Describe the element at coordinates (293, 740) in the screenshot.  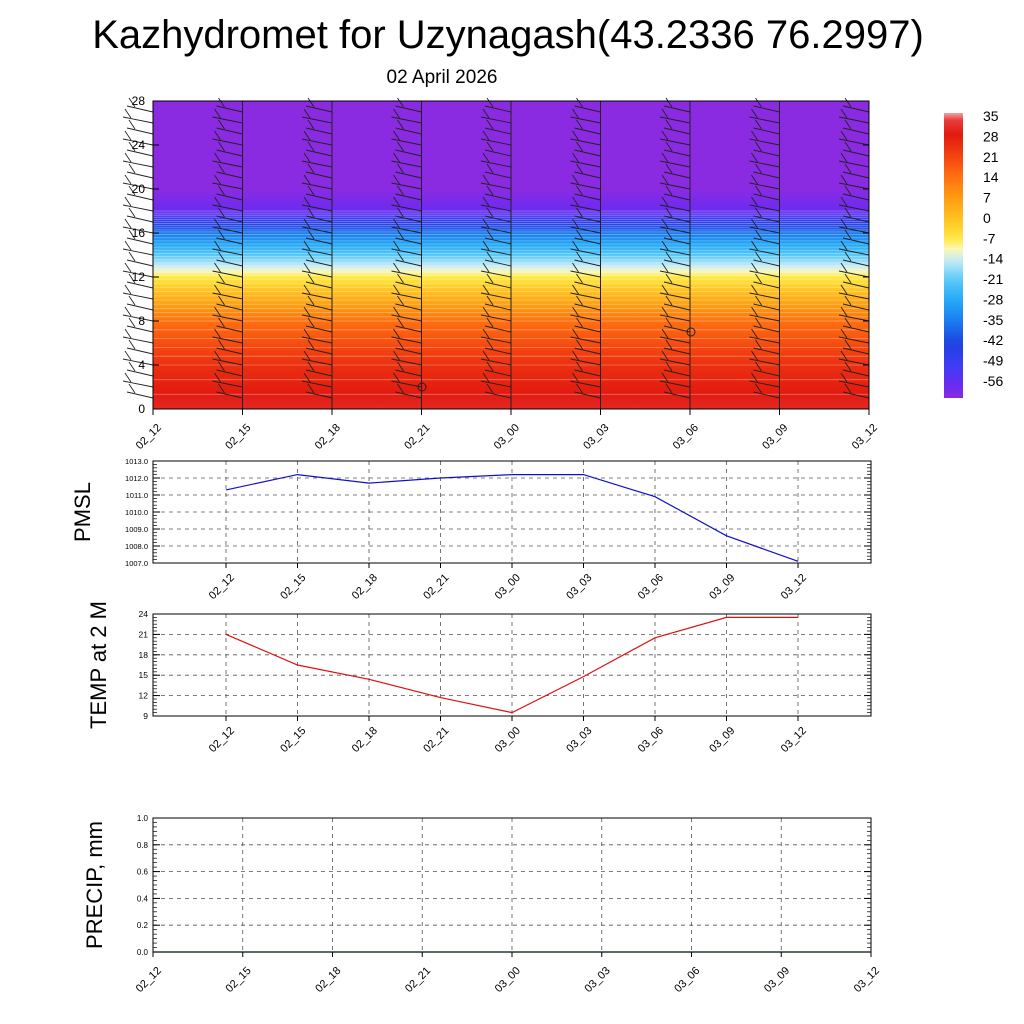
I see `x-tick-label: 02_15` at that location.